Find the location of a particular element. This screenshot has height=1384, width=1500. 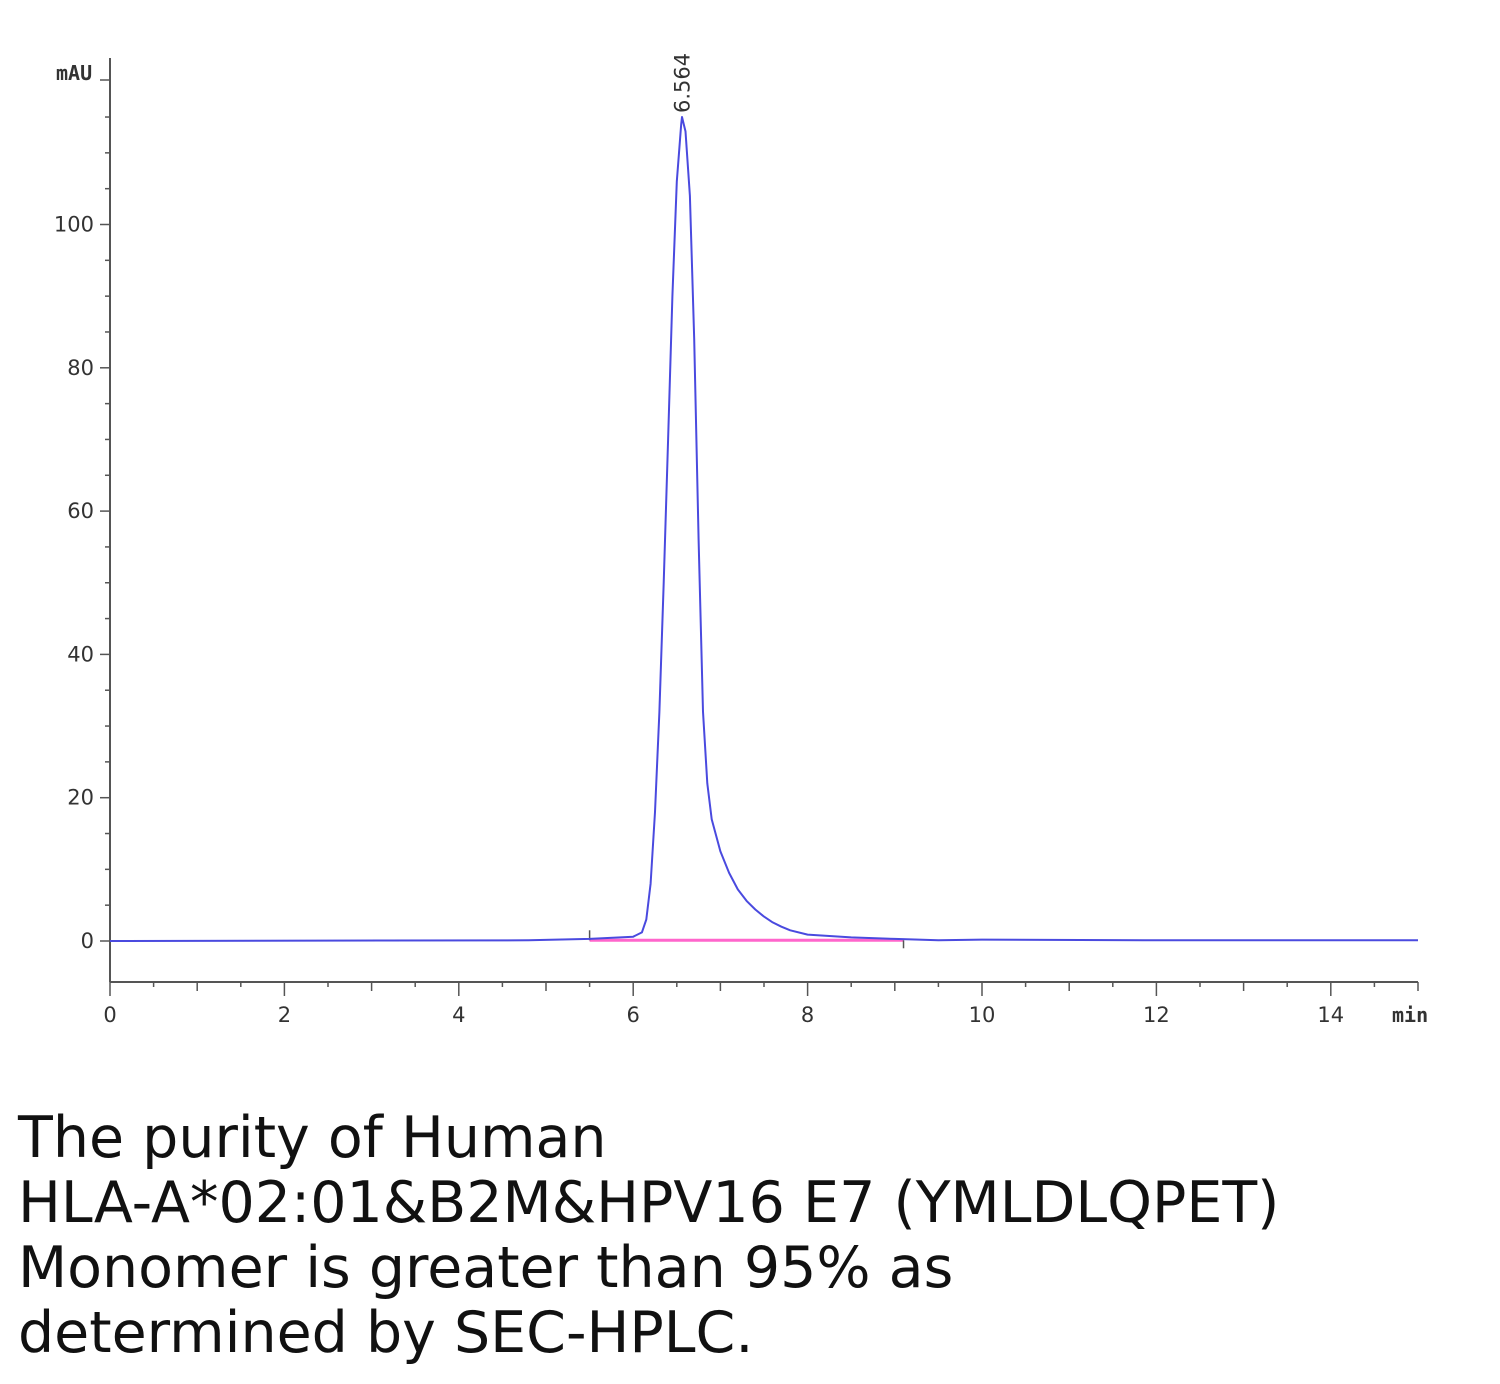

y-tick-label: 0 is located at coordinates (87, 941).